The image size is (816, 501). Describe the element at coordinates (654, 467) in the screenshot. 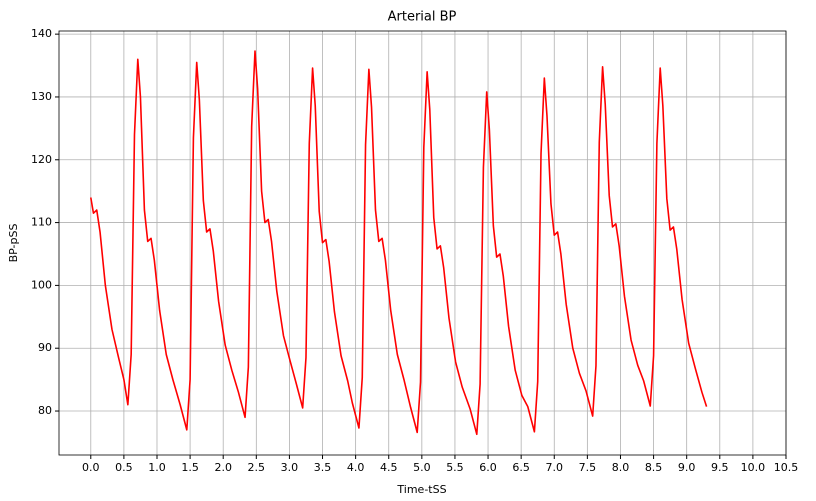

I see `x-tick-label: 8.5` at that location.